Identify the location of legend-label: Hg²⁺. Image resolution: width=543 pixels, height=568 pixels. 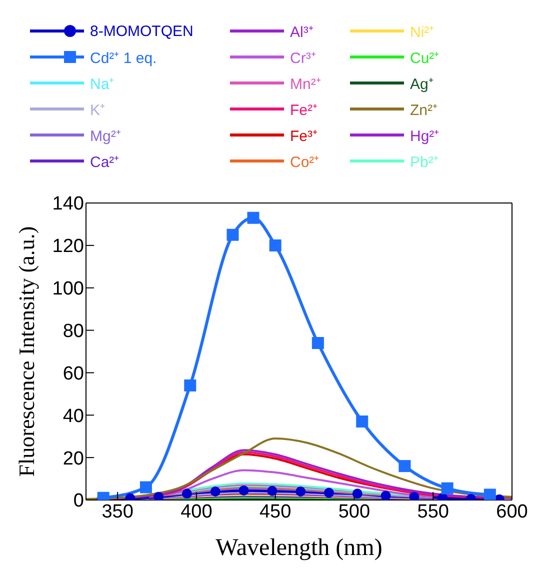
(425, 136).